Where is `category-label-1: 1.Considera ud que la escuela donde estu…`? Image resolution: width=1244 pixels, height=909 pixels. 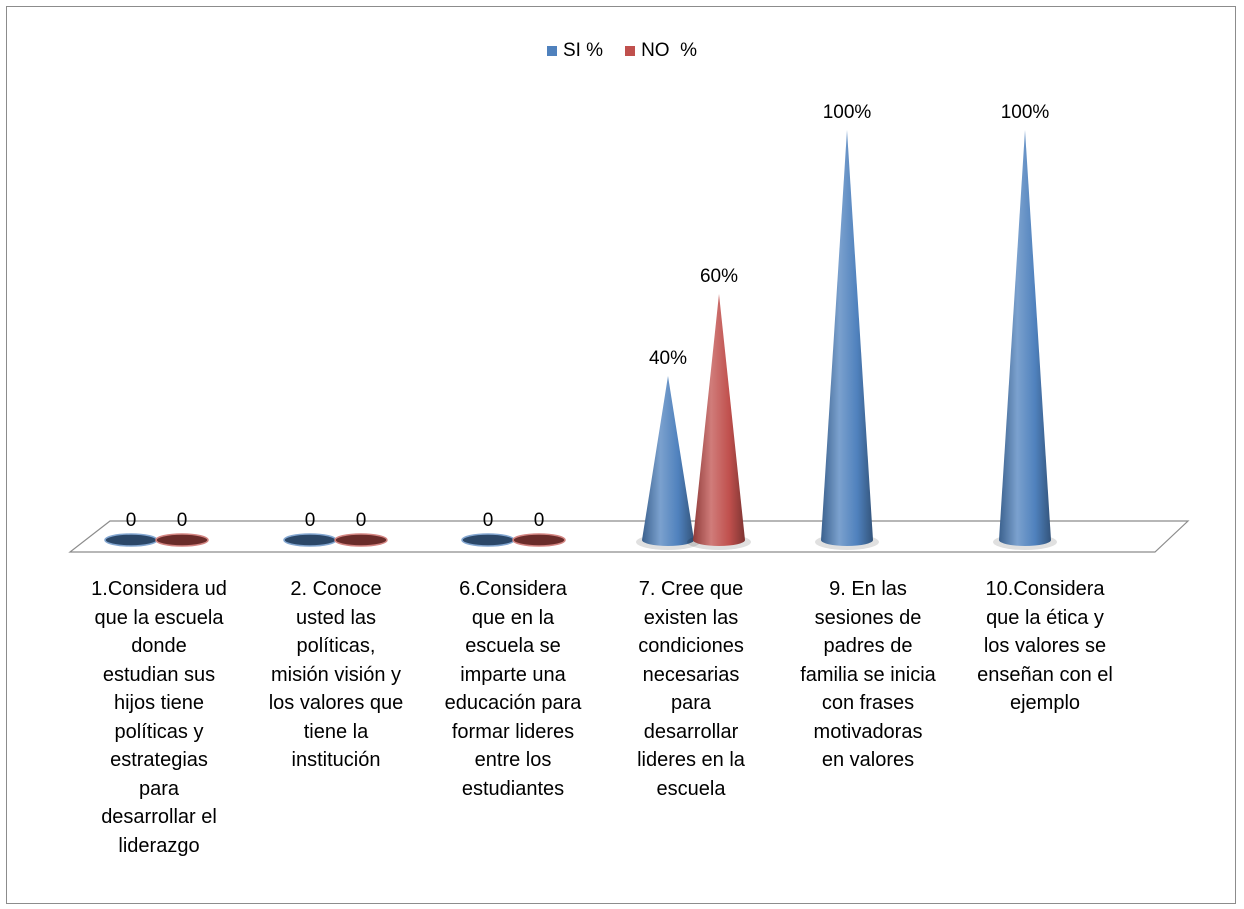 category-label-1: 1.Considera ud que la escuela donde estu… is located at coordinates (159, 717).